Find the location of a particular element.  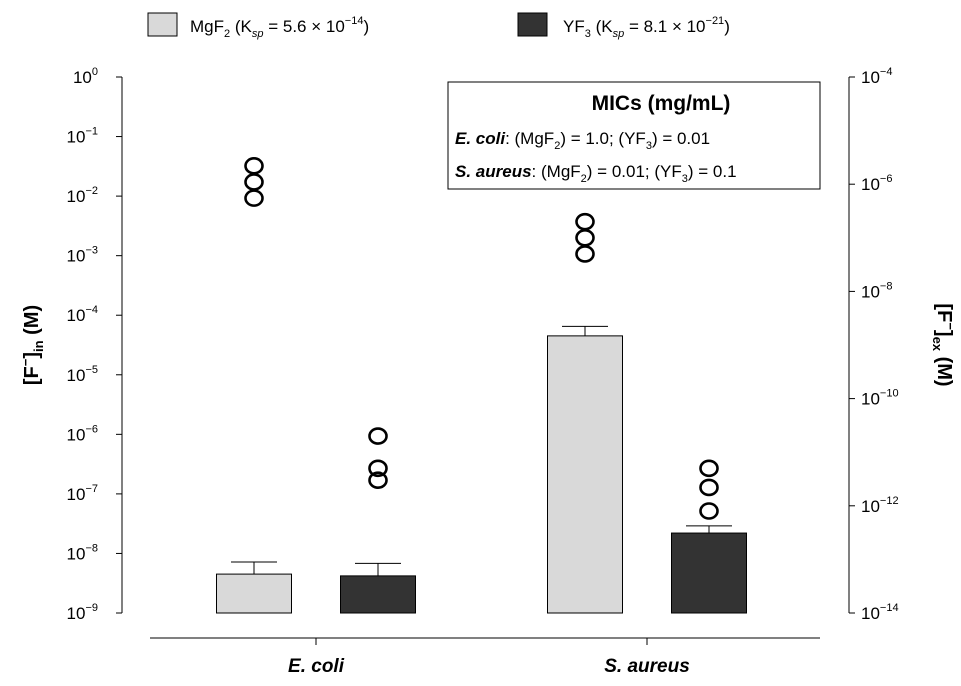

left-axis-title: [F−]in (M) is located at coordinates (32, 345).